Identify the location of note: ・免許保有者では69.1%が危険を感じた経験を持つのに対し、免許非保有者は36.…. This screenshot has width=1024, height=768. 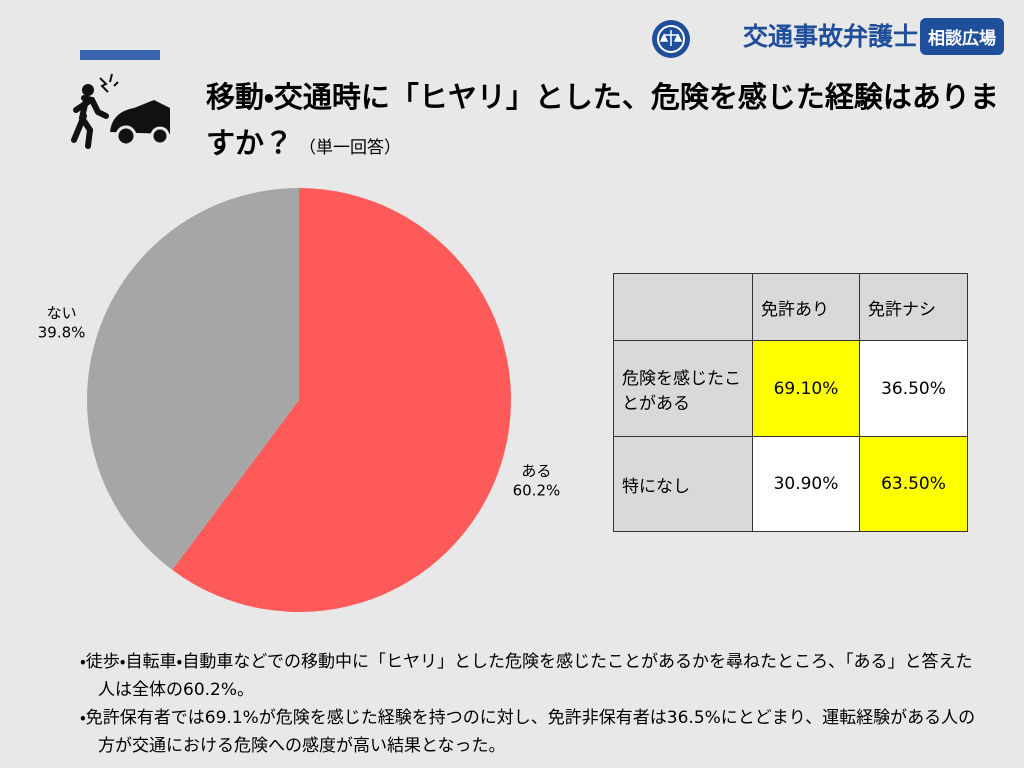
(528, 732).